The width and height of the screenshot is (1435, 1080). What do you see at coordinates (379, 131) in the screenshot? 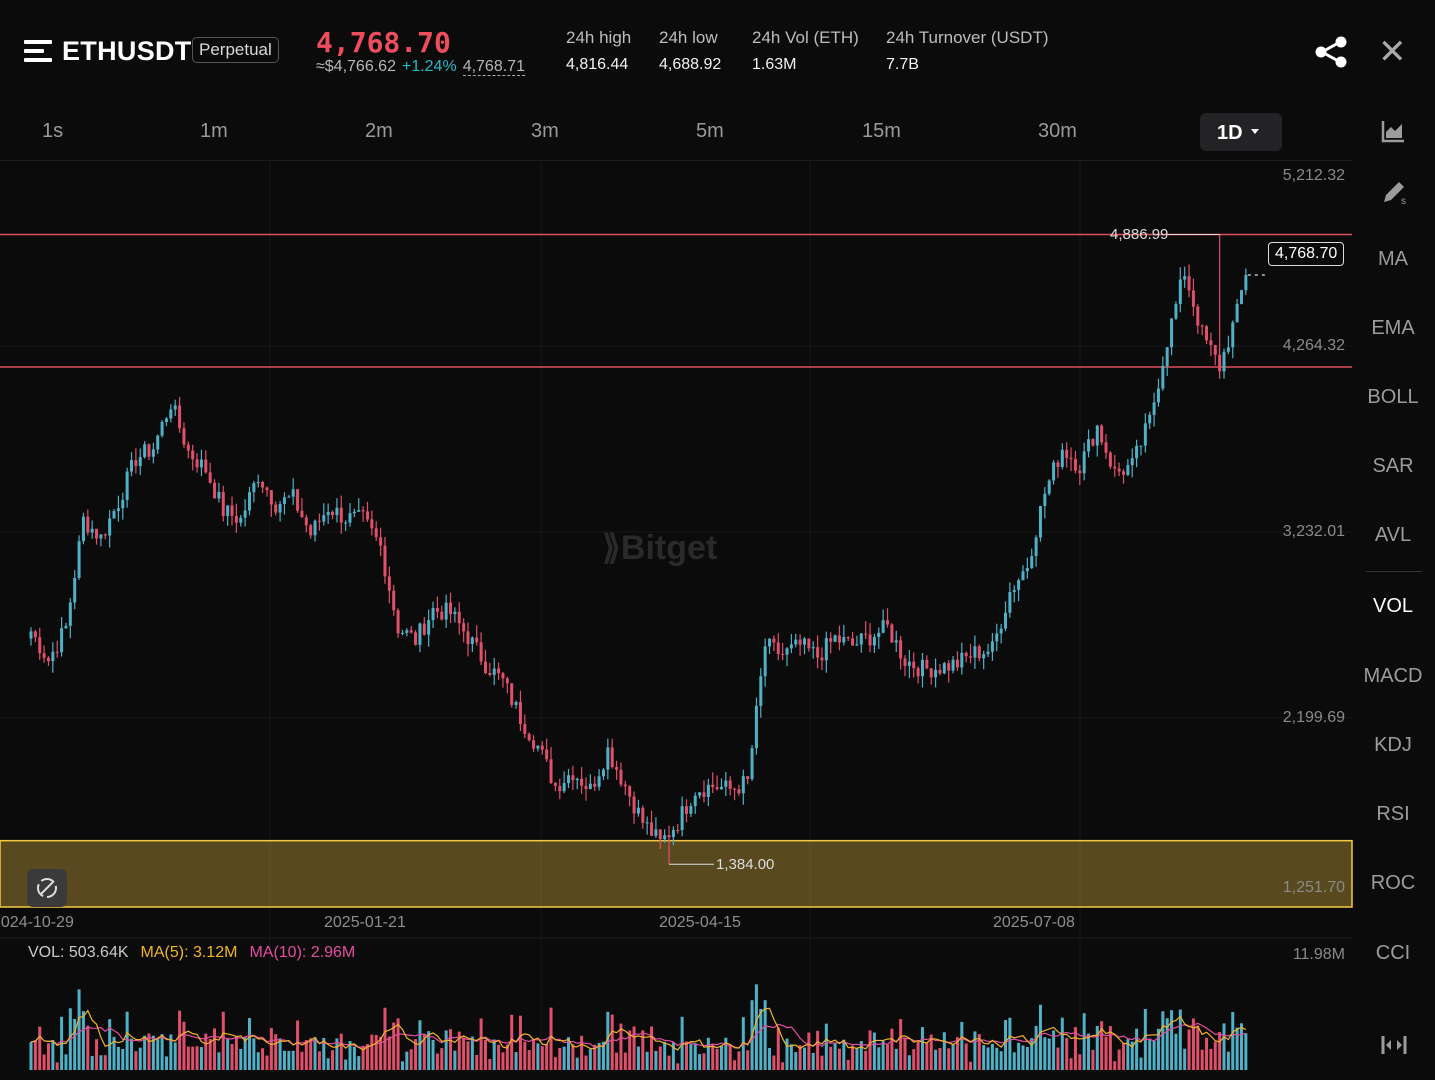
I see `tab-timeframe-2m: 2m` at bounding box center [379, 131].